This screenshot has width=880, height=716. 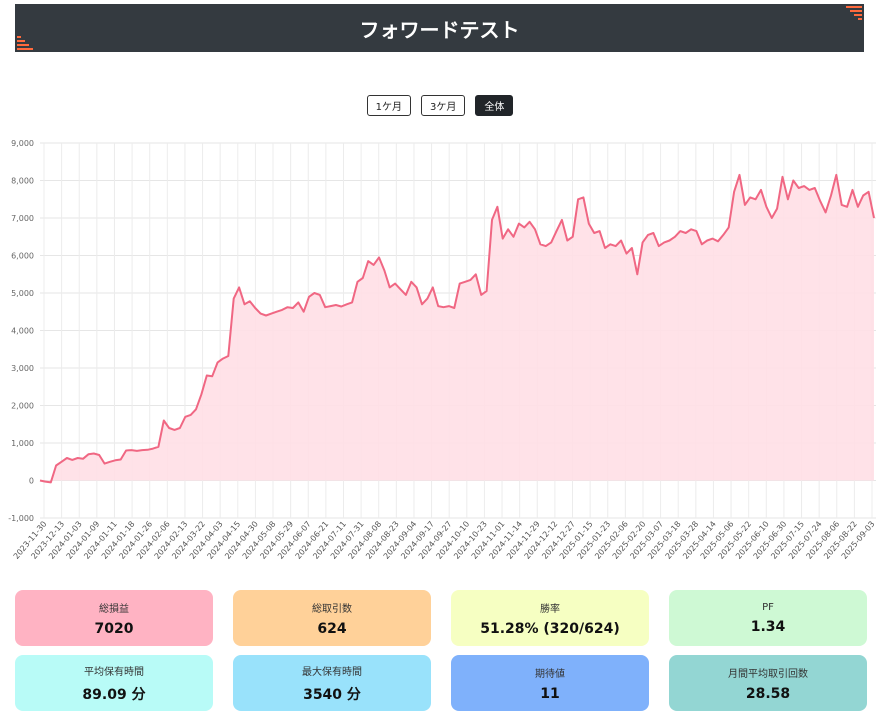 I want to click on stat-value: 624, so click(x=332, y=628).